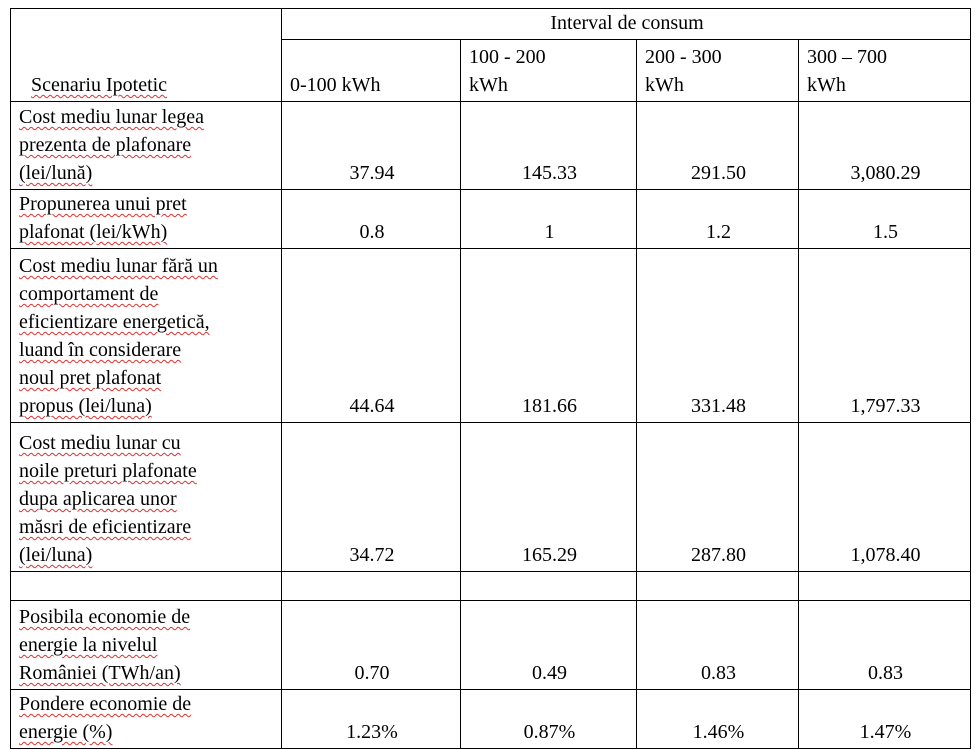  I want to click on value-cell: 287.80, so click(717, 497).